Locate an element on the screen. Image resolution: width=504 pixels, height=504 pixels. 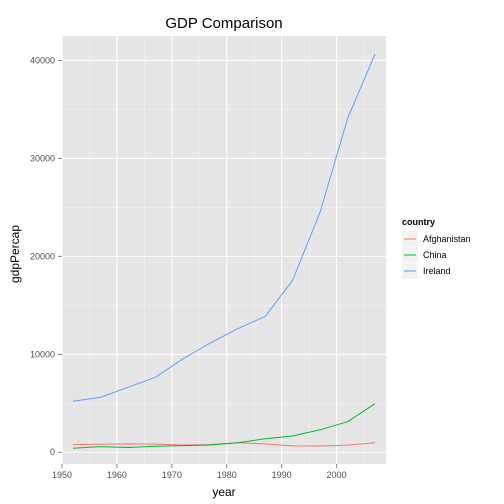
x-tick-label: 1980 is located at coordinates (227, 475).